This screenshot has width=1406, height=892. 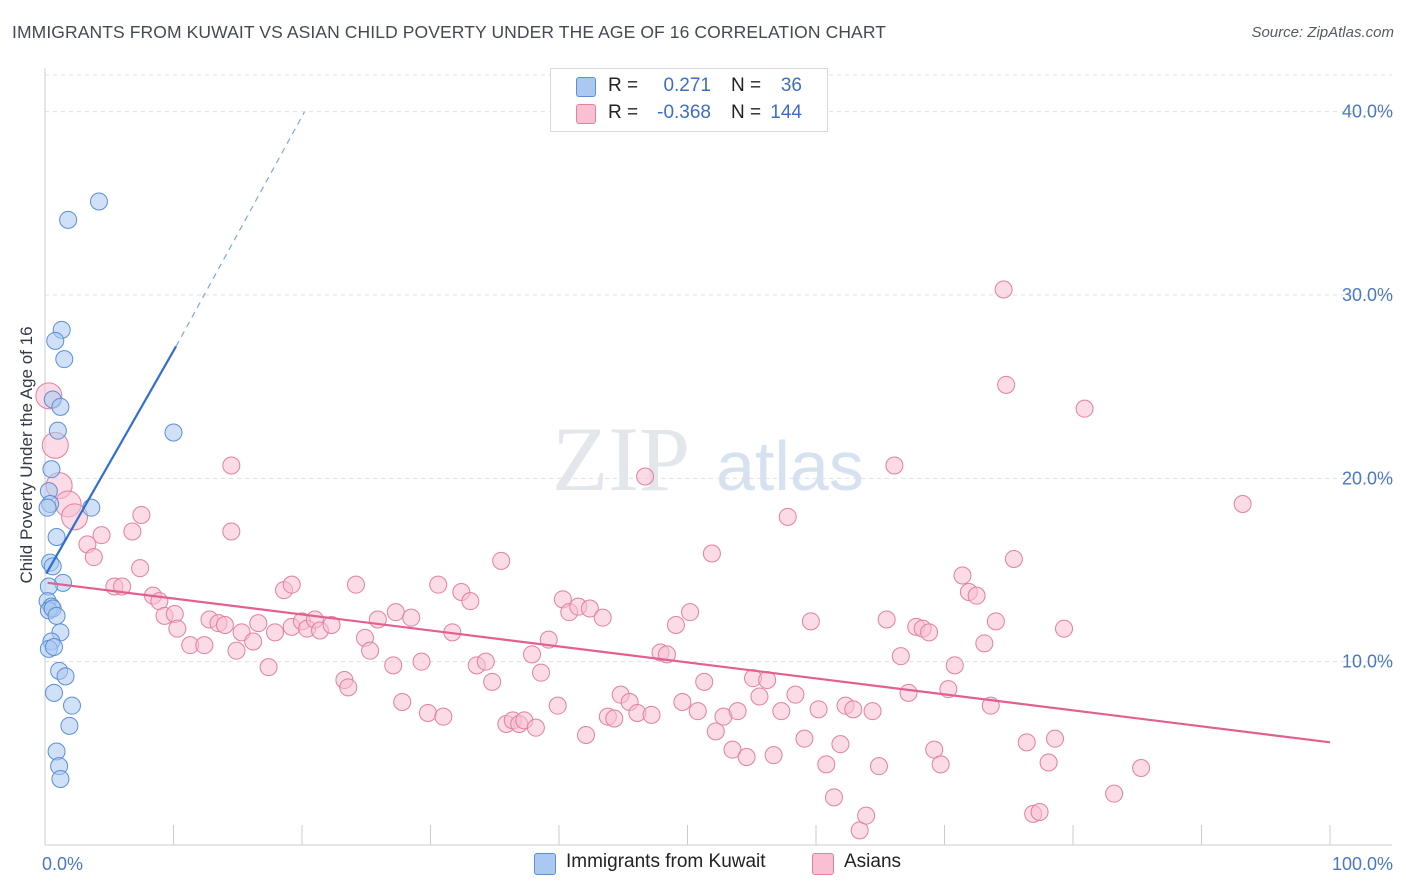 What do you see at coordinates (708, 459) in the screenshot?
I see `watermark: ZIP atlas` at bounding box center [708, 459].